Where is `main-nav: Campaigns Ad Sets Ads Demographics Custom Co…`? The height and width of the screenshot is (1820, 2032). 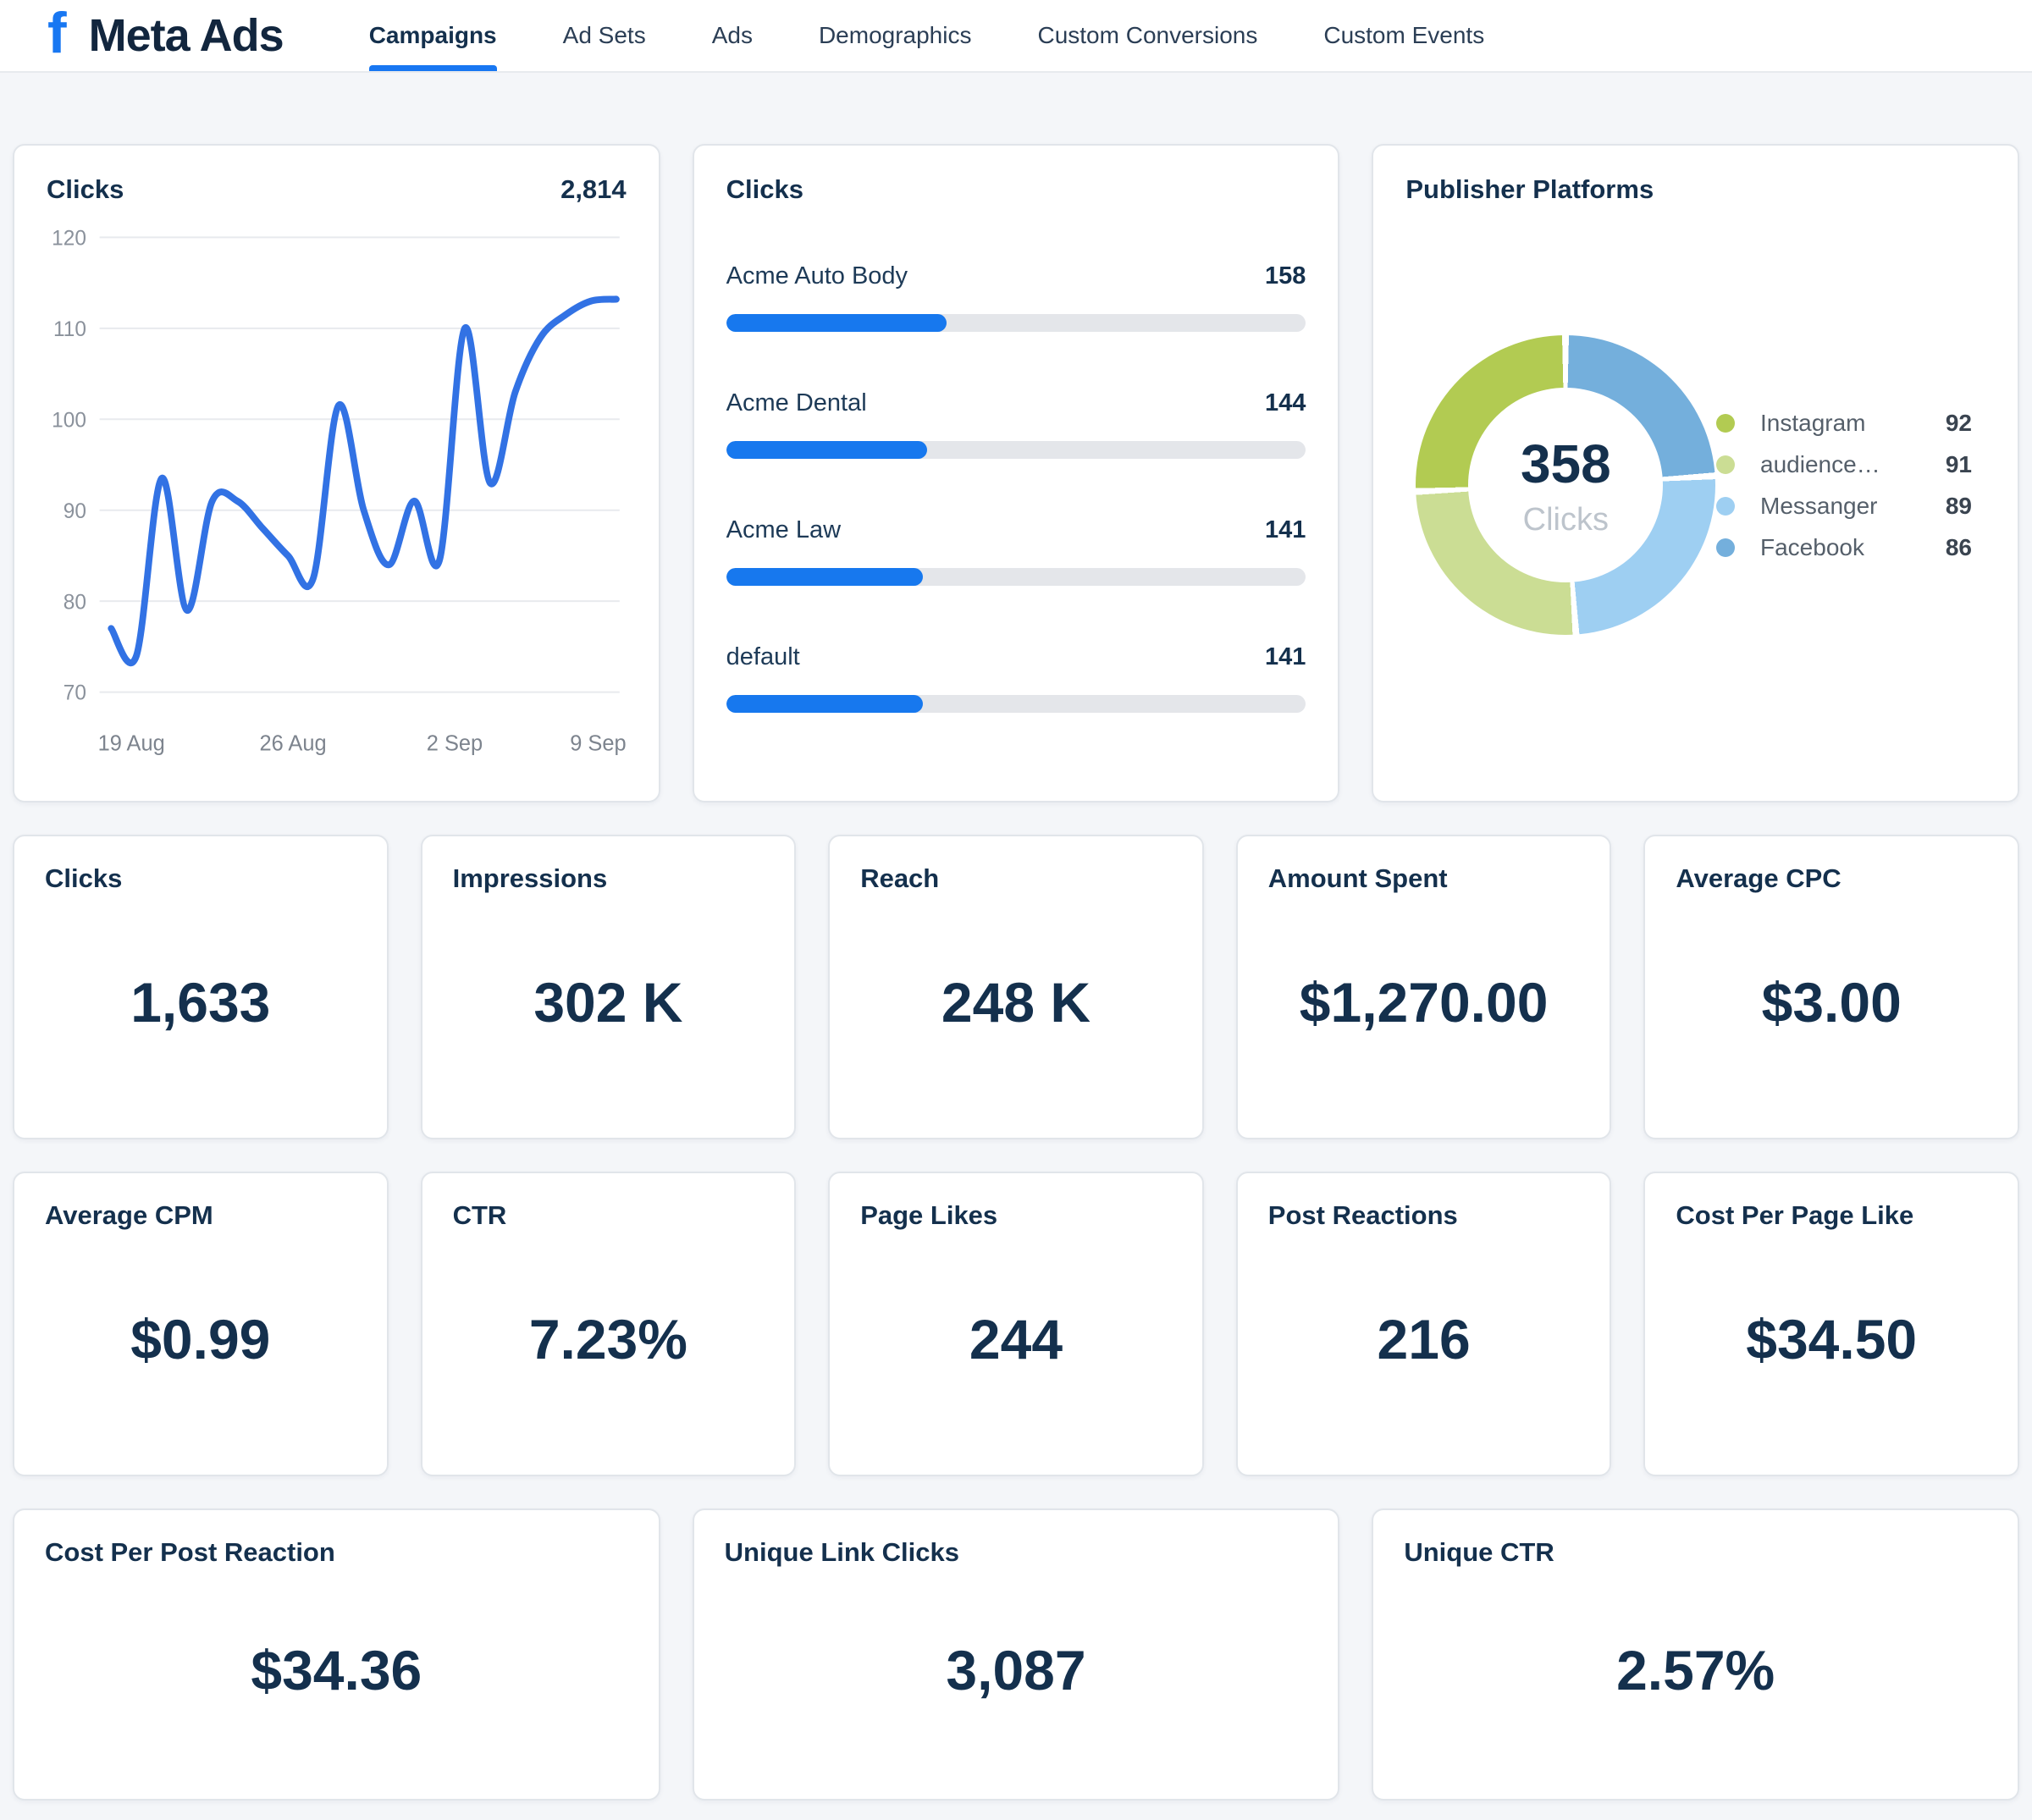 main-nav: Campaigns Ad Sets Ads Demographics Custom Co… is located at coordinates (927, 35).